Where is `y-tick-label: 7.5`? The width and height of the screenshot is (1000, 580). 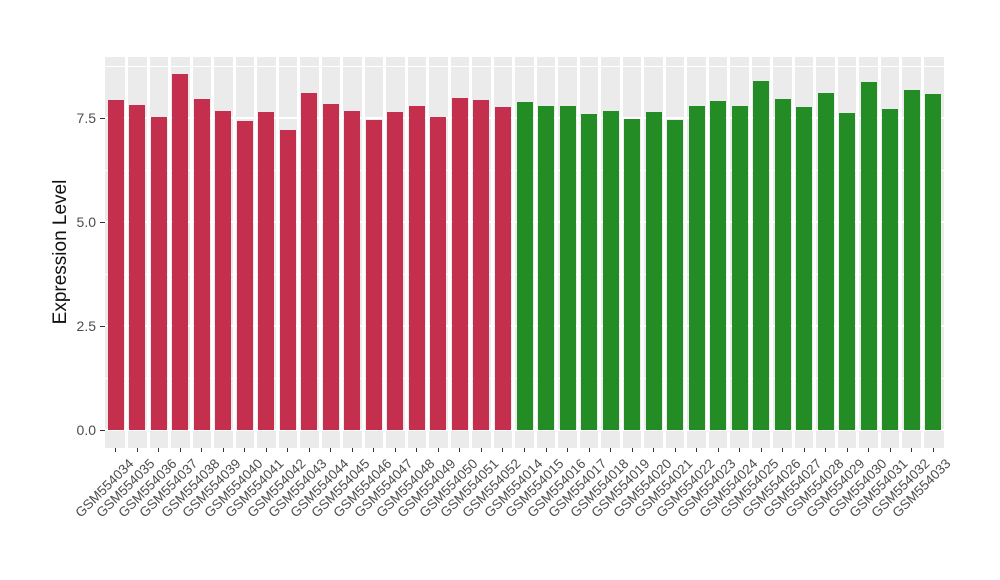 y-tick-label: 7.5 is located at coordinates (86, 118).